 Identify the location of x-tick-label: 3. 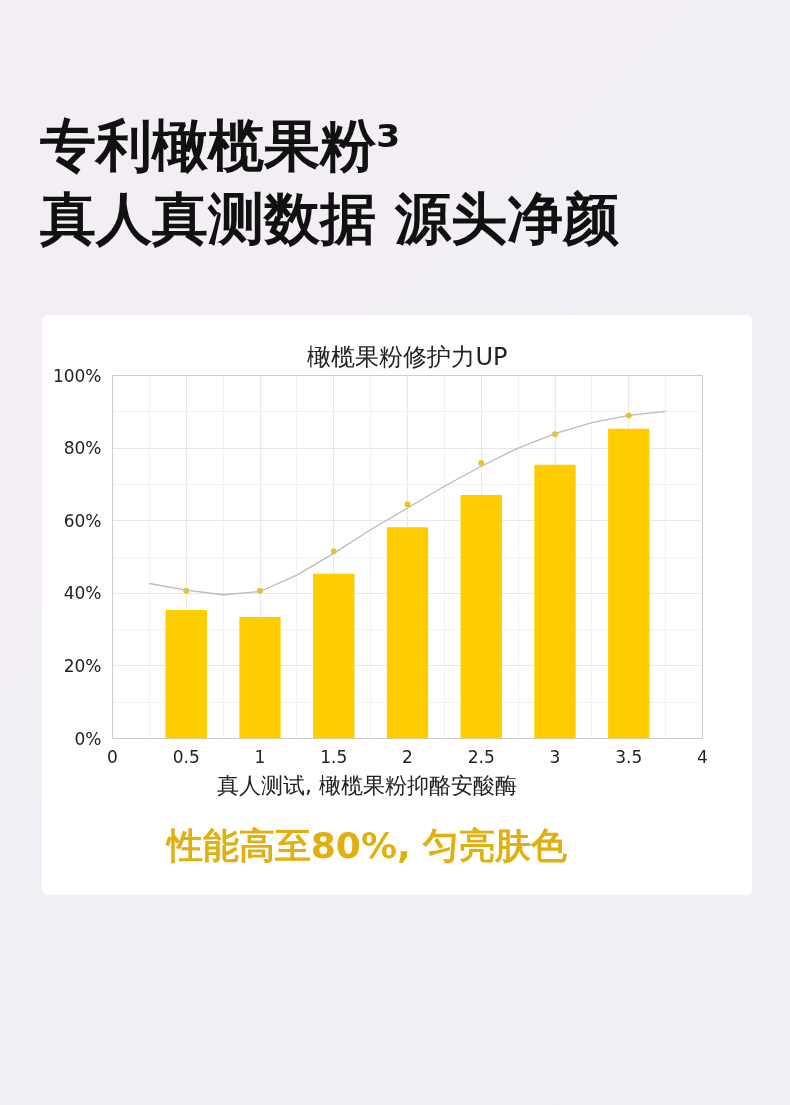
(555, 756).